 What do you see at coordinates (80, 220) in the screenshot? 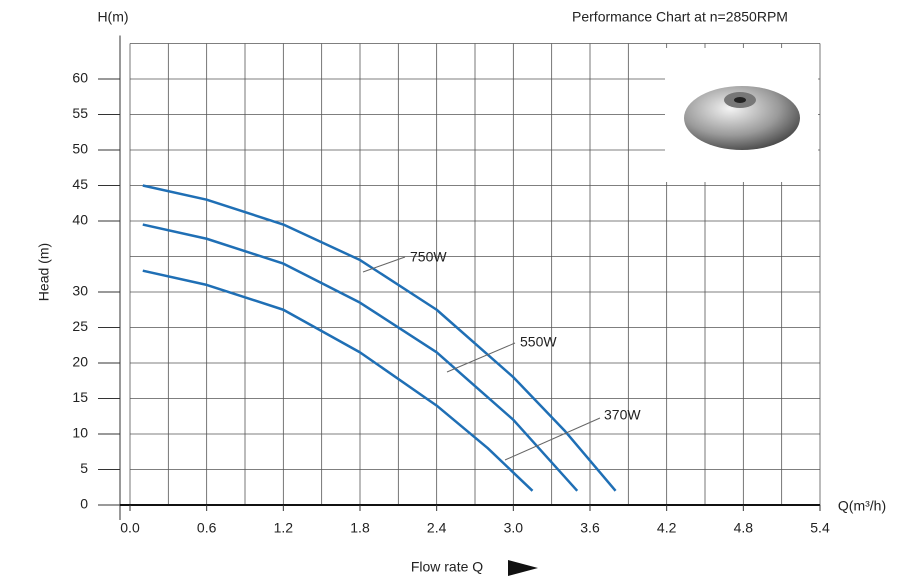
I see `y-tick-label: 40` at bounding box center [80, 220].